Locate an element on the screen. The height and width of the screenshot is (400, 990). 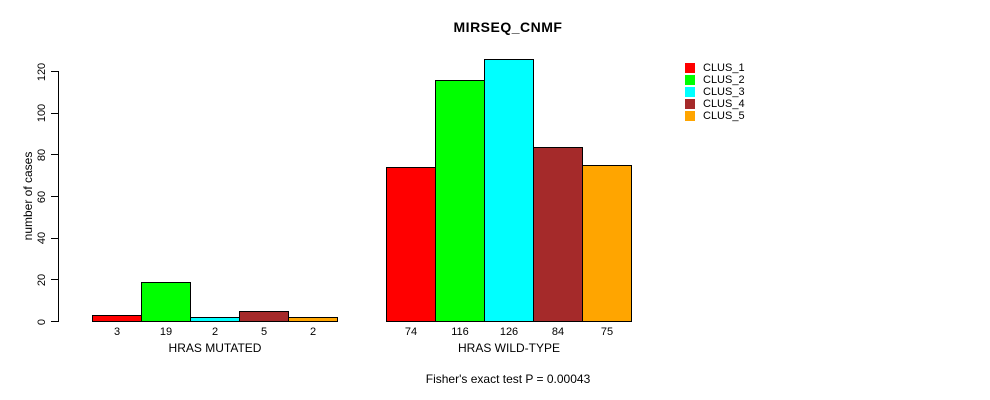
bar-clus-2-hras-mutated is located at coordinates (166, 301).